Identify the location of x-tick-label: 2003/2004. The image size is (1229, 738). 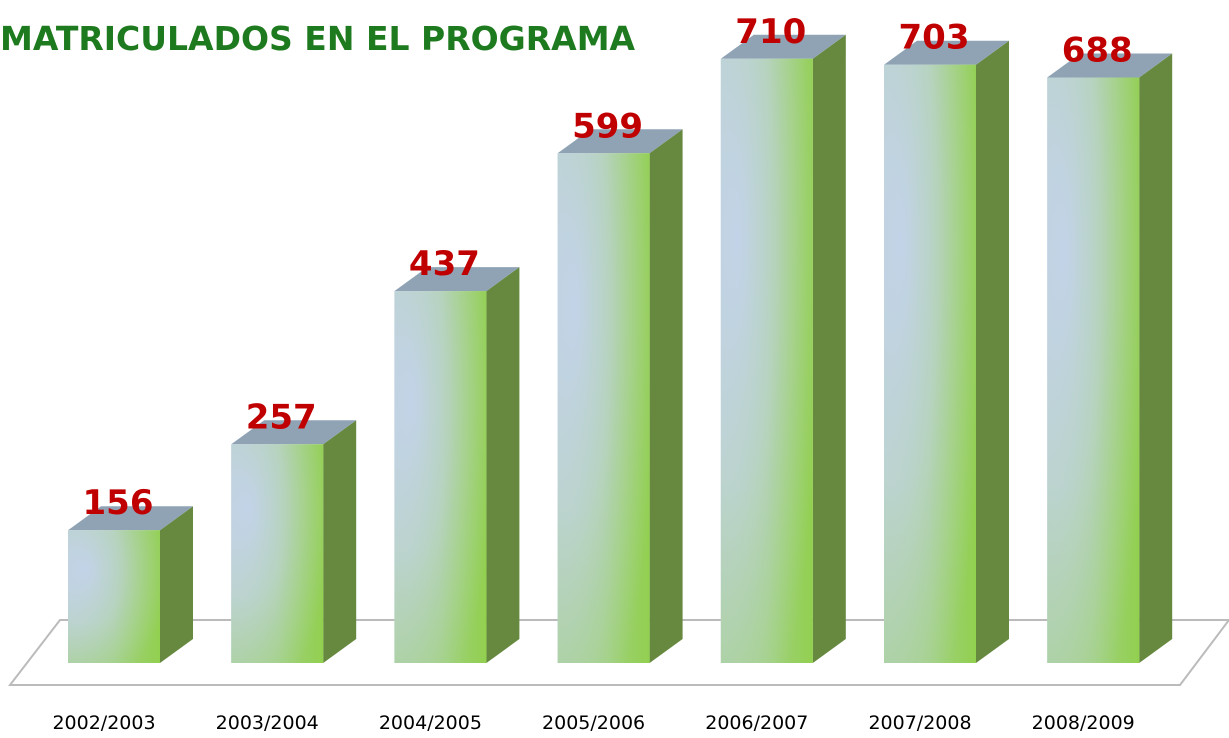
(267, 723).